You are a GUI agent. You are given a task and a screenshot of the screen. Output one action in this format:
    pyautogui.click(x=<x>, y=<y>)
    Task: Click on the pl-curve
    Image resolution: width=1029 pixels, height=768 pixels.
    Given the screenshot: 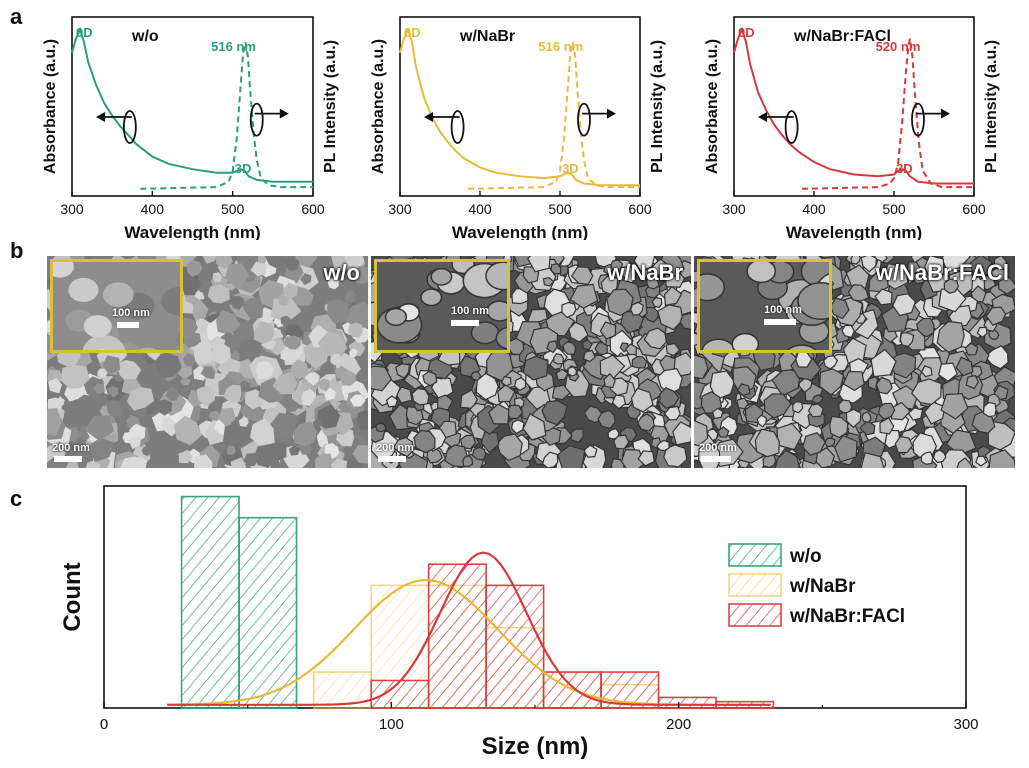 What is the action you would take?
    pyautogui.click(x=226, y=115)
    